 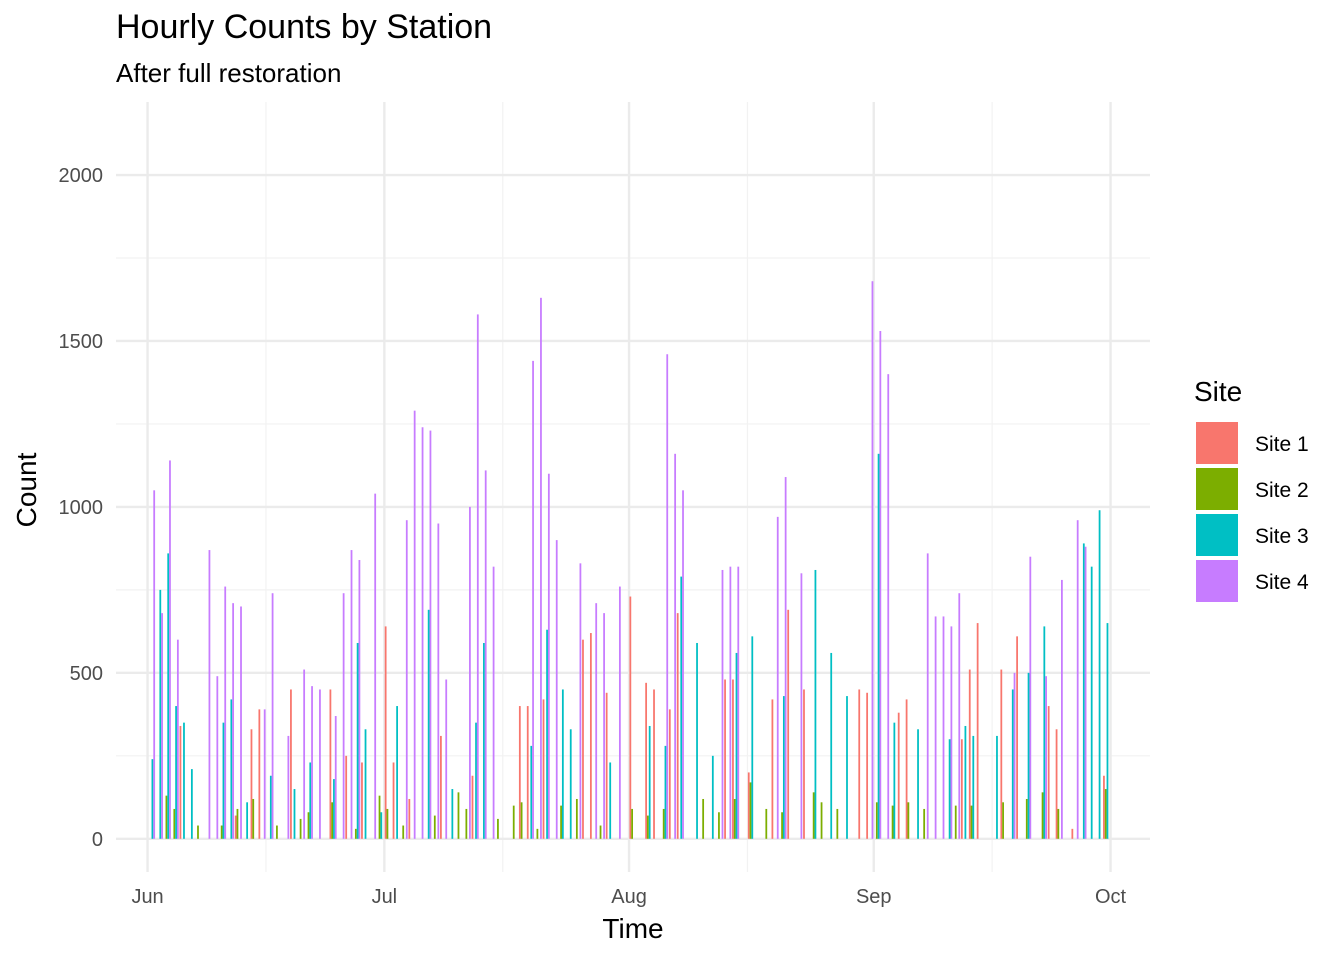 I want to click on legend-label: Site 2, so click(x=1282, y=490).